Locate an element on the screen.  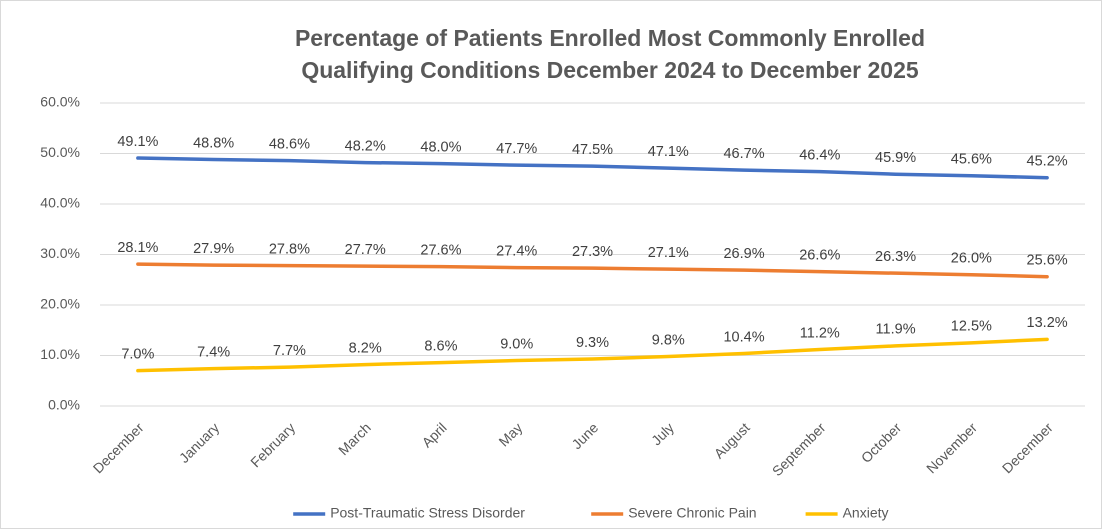
y-tick-label: 20.0% is located at coordinates (60, 304).